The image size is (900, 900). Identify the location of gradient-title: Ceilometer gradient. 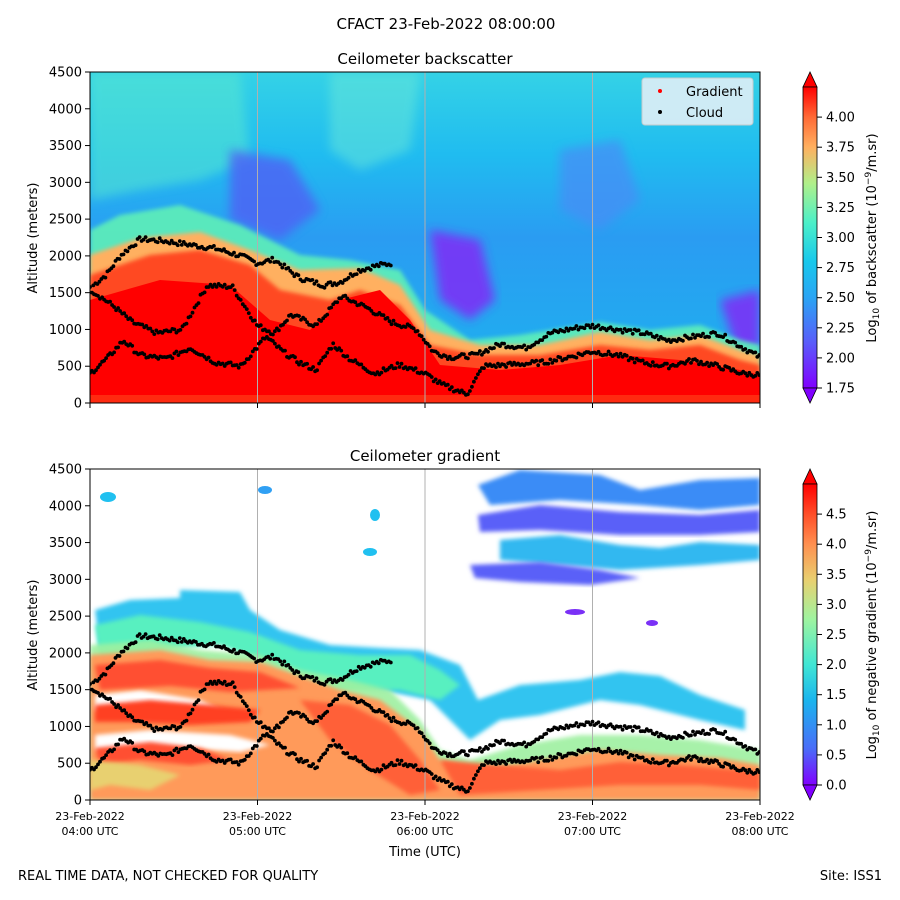
(425, 456).